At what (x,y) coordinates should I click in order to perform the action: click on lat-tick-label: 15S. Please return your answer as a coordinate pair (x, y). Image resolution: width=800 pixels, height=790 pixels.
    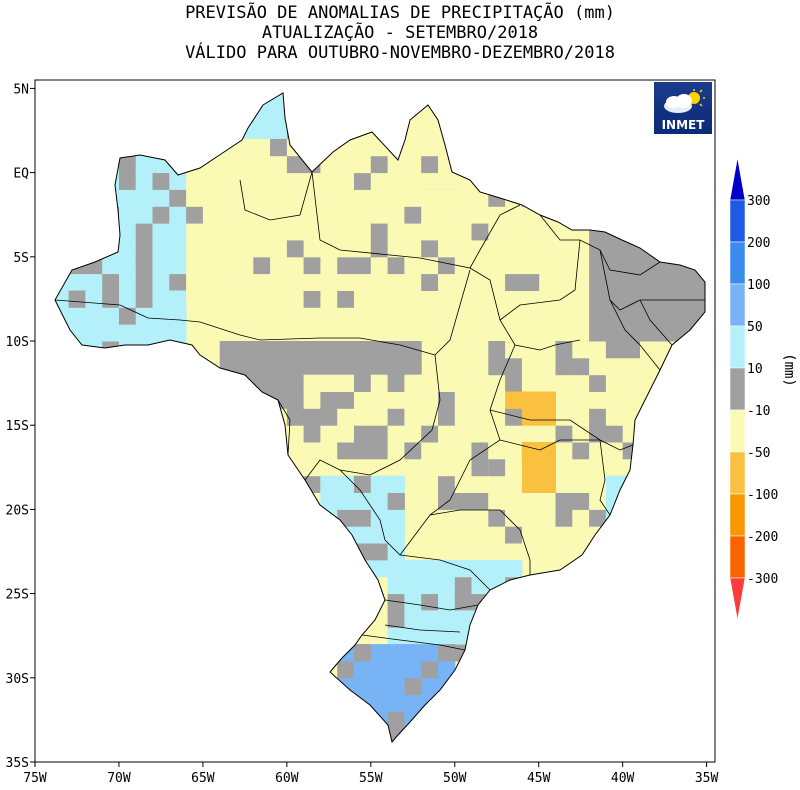
    Looking at the image, I should click on (17, 426).